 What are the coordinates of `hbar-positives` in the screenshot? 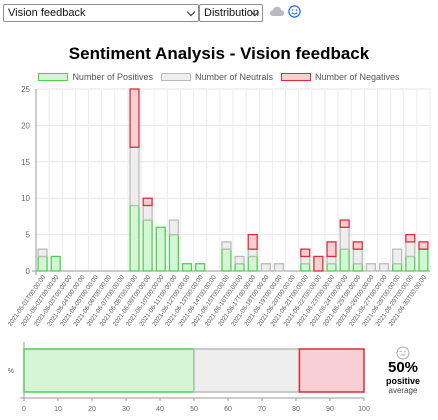 It's located at (109, 370).